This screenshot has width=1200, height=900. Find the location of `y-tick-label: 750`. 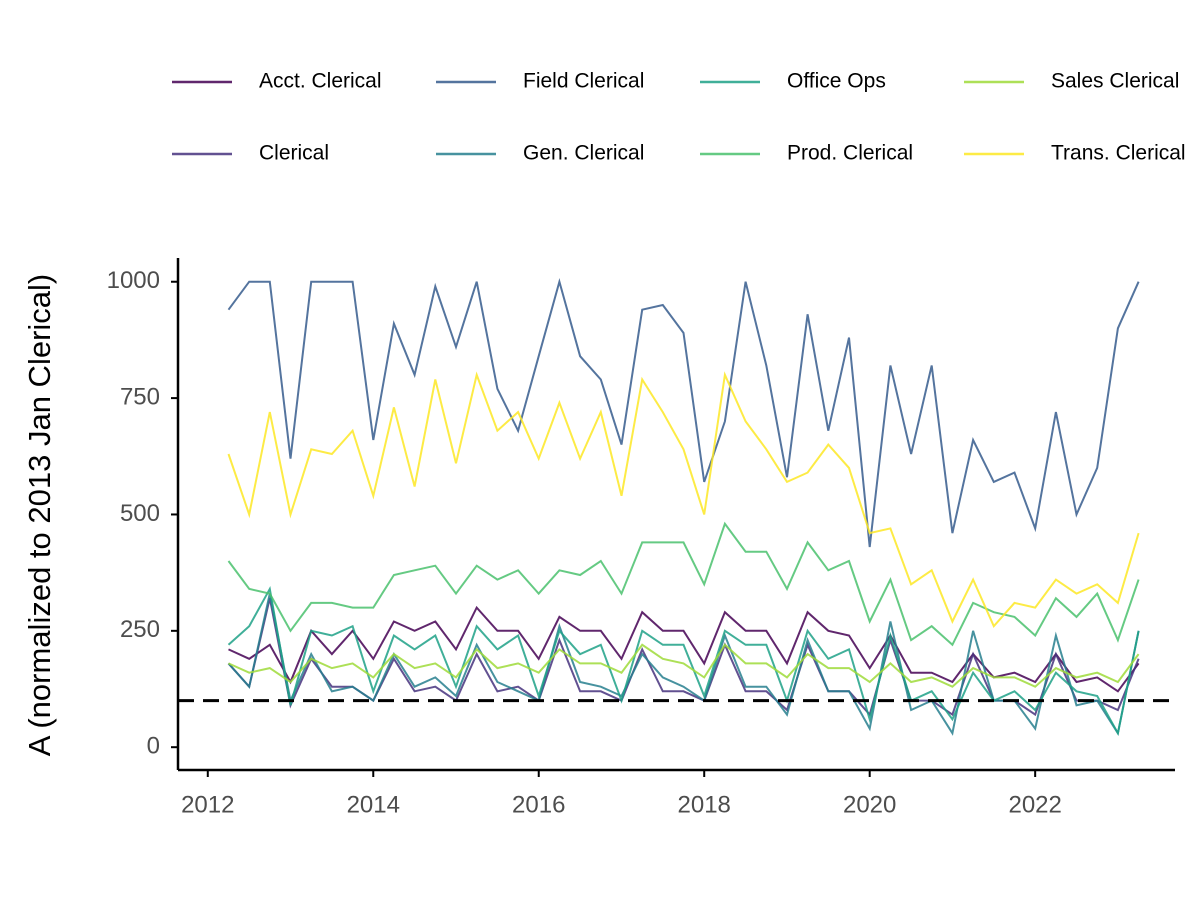

y-tick-label: 750 is located at coordinates (140, 396).